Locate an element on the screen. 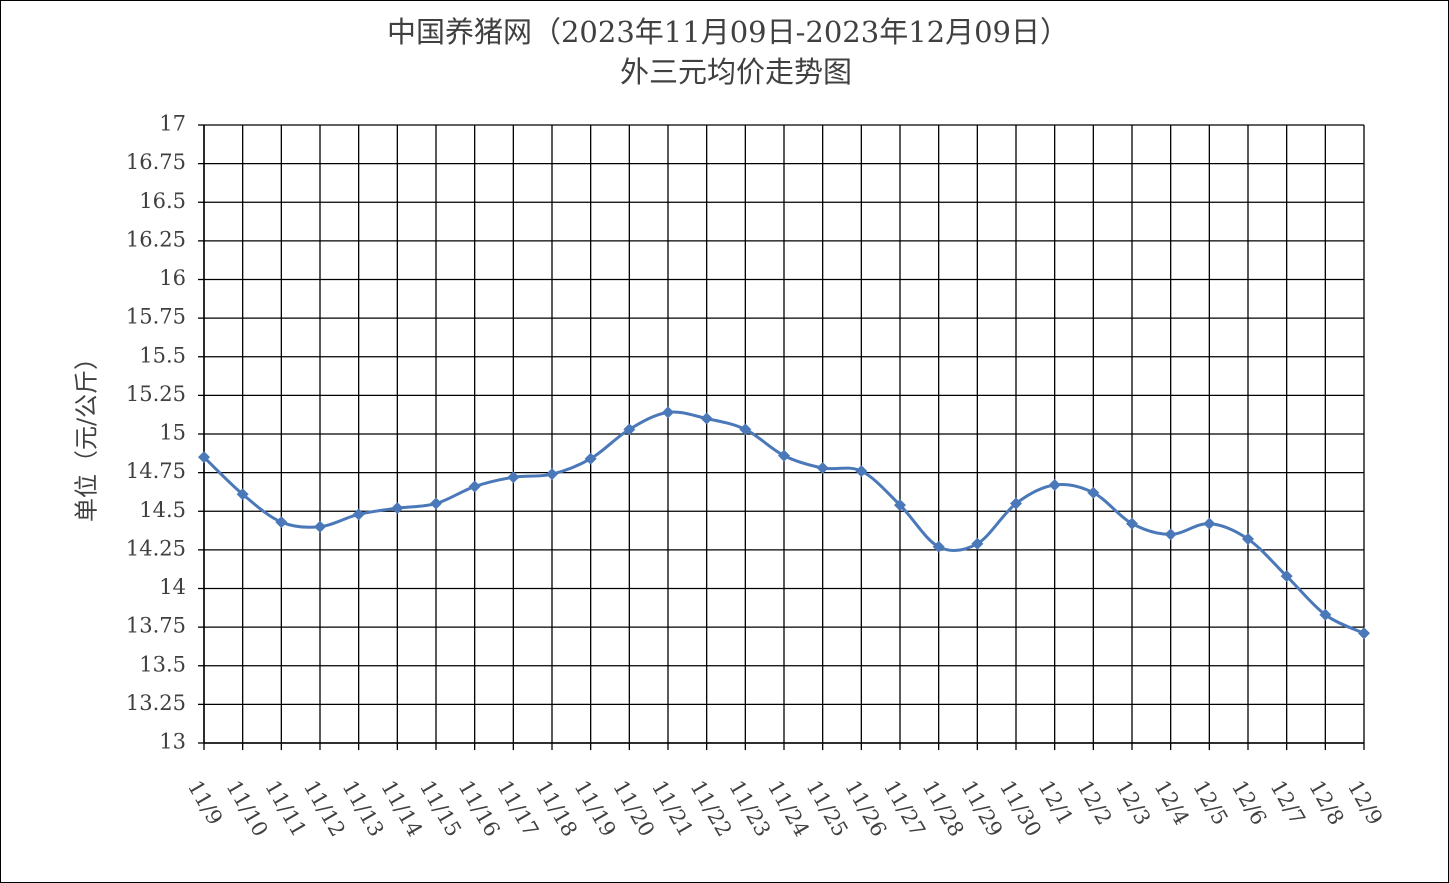 The width and height of the screenshot is (1449, 883). chart-subtitle: 外三元均价走势图 is located at coordinates (736, 72).